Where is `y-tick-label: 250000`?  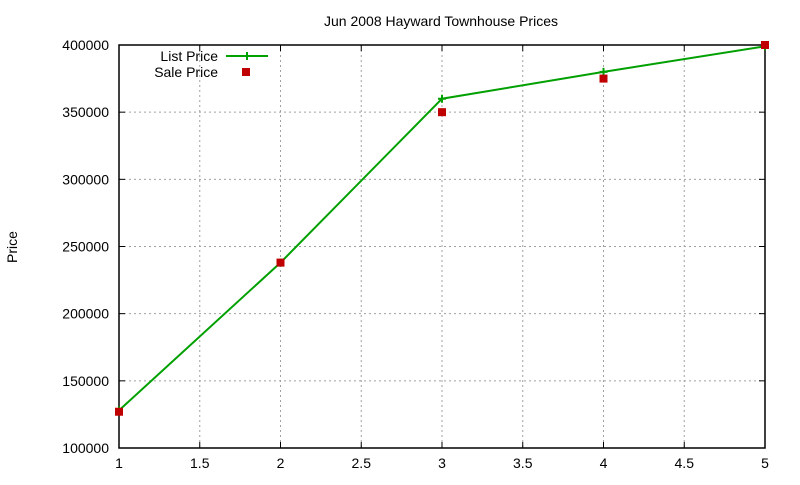 y-tick-label: 250000 is located at coordinates (85, 247).